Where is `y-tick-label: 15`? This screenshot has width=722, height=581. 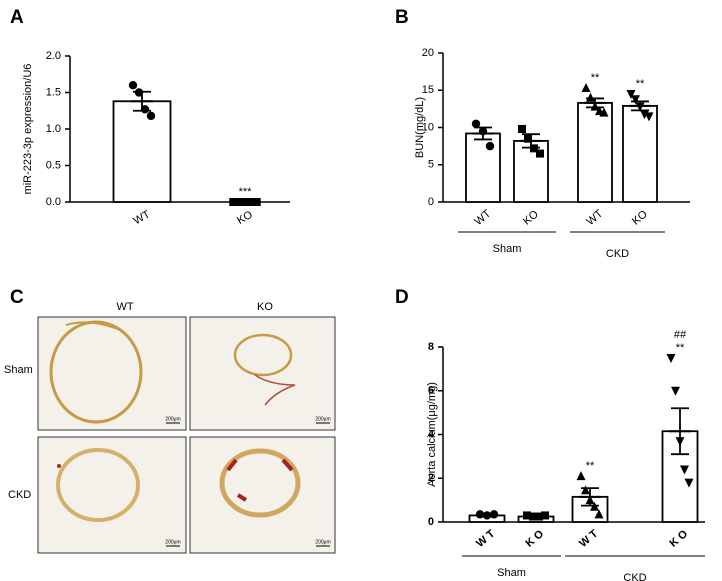
y-tick-label: 15 is located at coordinates (428, 90).